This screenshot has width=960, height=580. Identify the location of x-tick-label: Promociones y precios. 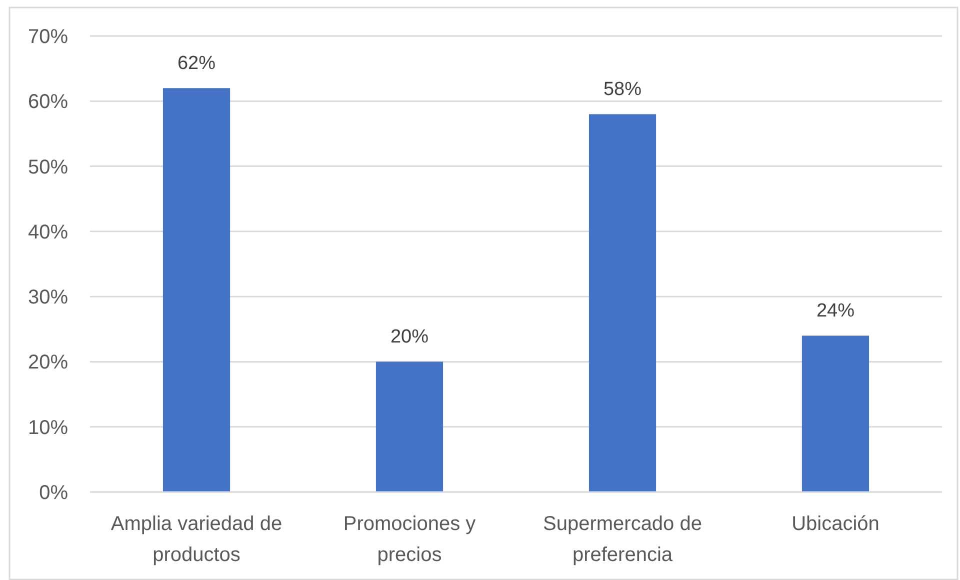
(409, 539).